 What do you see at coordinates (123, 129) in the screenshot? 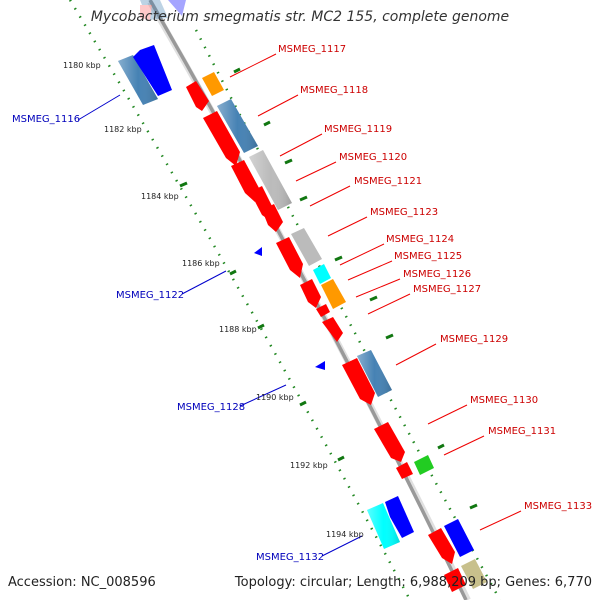
I see `tick-label: 1182 kbp` at bounding box center [123, 129].